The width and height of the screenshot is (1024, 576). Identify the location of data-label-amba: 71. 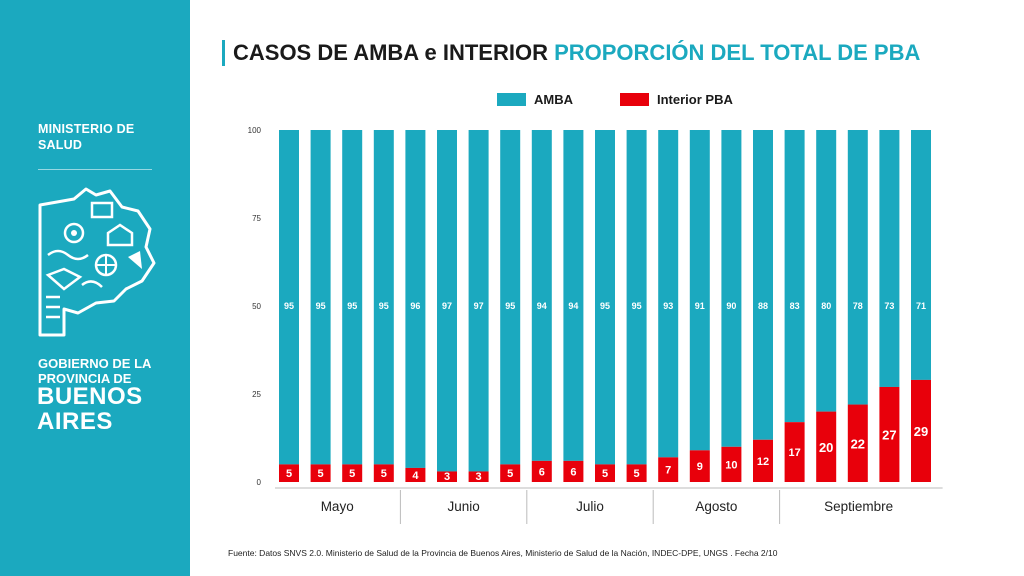
(921, 306).